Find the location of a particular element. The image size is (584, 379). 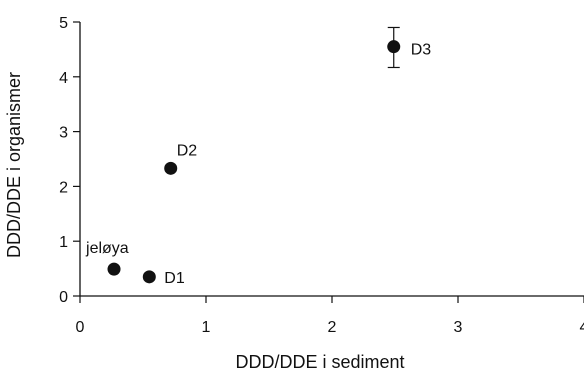

x-axis-label: DDD/DDE i sediment is located at coordinates (319, 362).